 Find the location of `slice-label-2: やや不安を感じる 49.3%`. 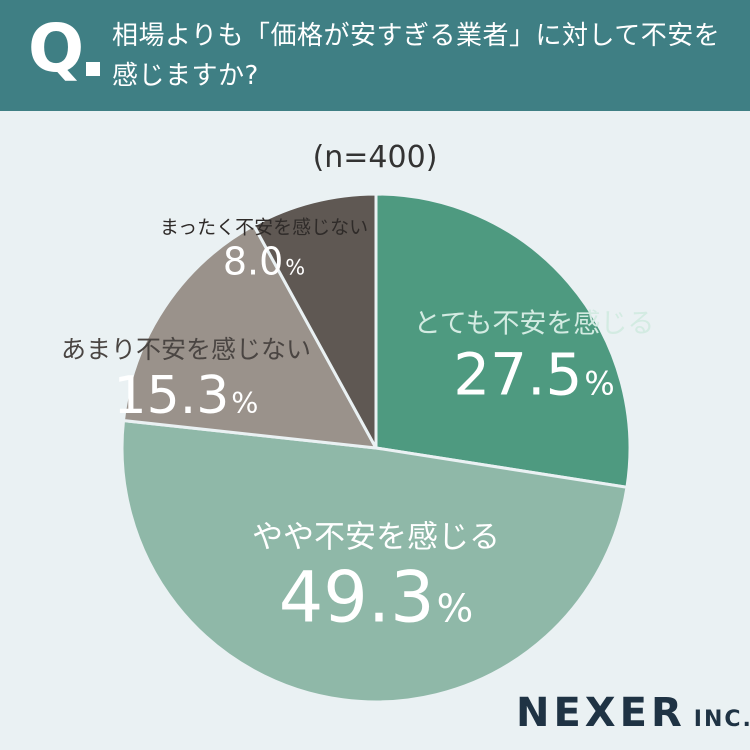

slice-label-2: やや不安を感じる 49.3% is located at coordinates (376, 575).